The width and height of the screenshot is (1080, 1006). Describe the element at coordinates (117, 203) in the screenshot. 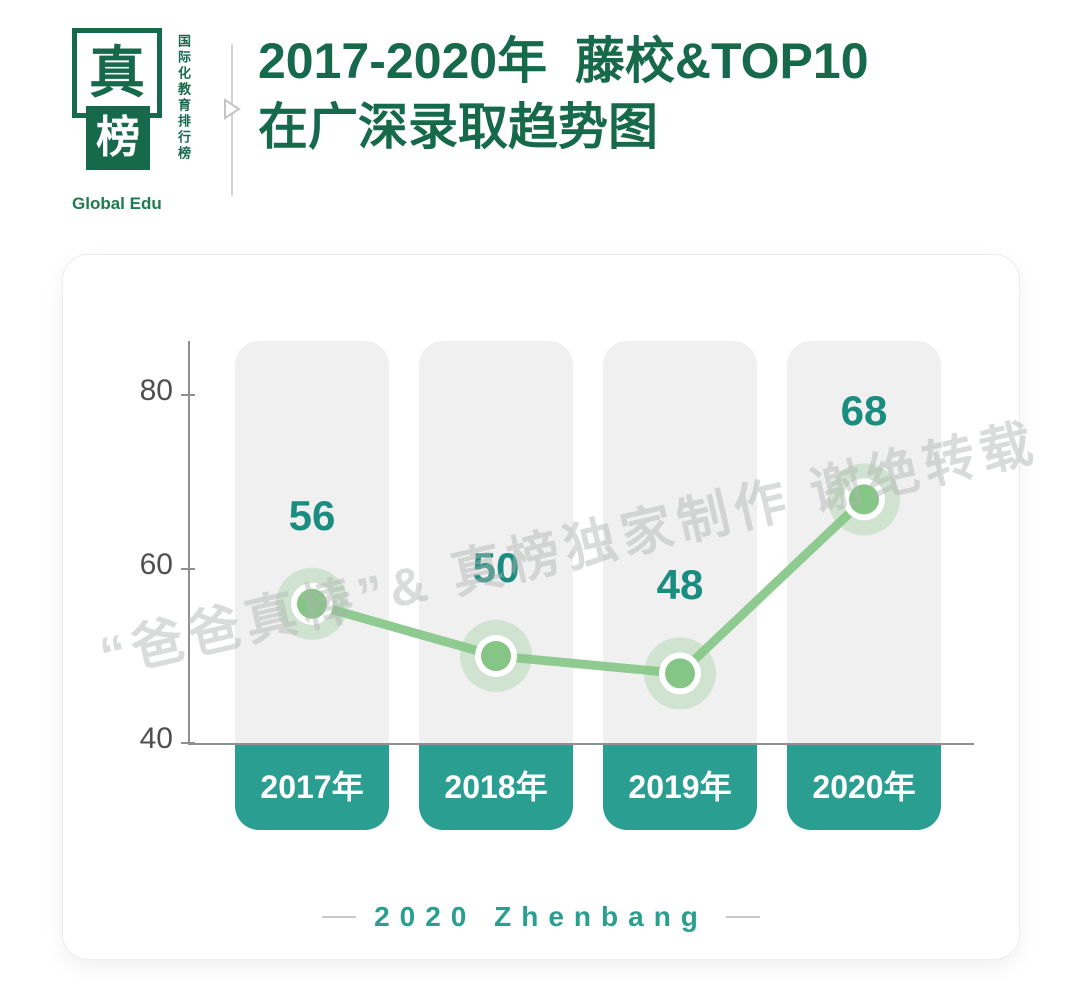

I see `logo-caption: Global Edu` at that location.